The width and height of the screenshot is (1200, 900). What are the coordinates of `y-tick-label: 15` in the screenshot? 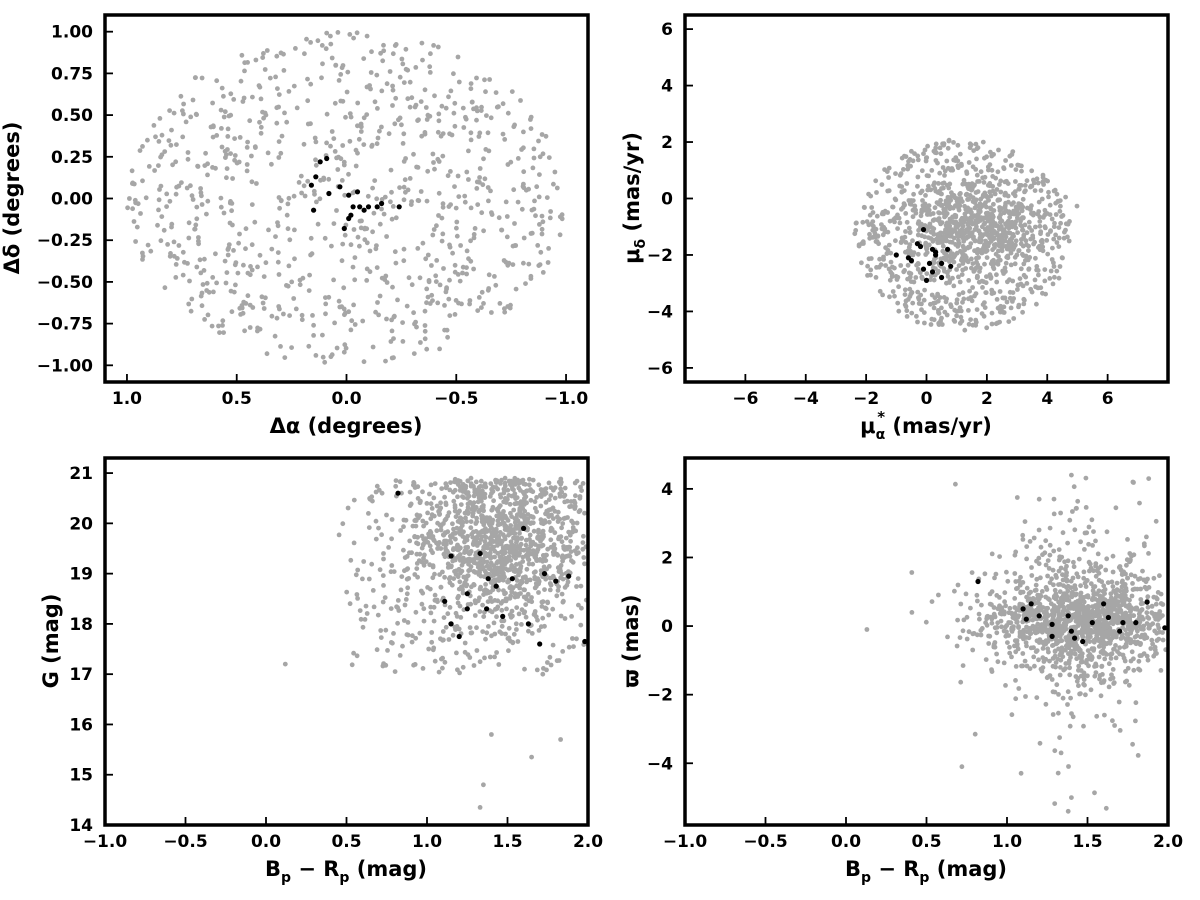 It's located at (81, 776).